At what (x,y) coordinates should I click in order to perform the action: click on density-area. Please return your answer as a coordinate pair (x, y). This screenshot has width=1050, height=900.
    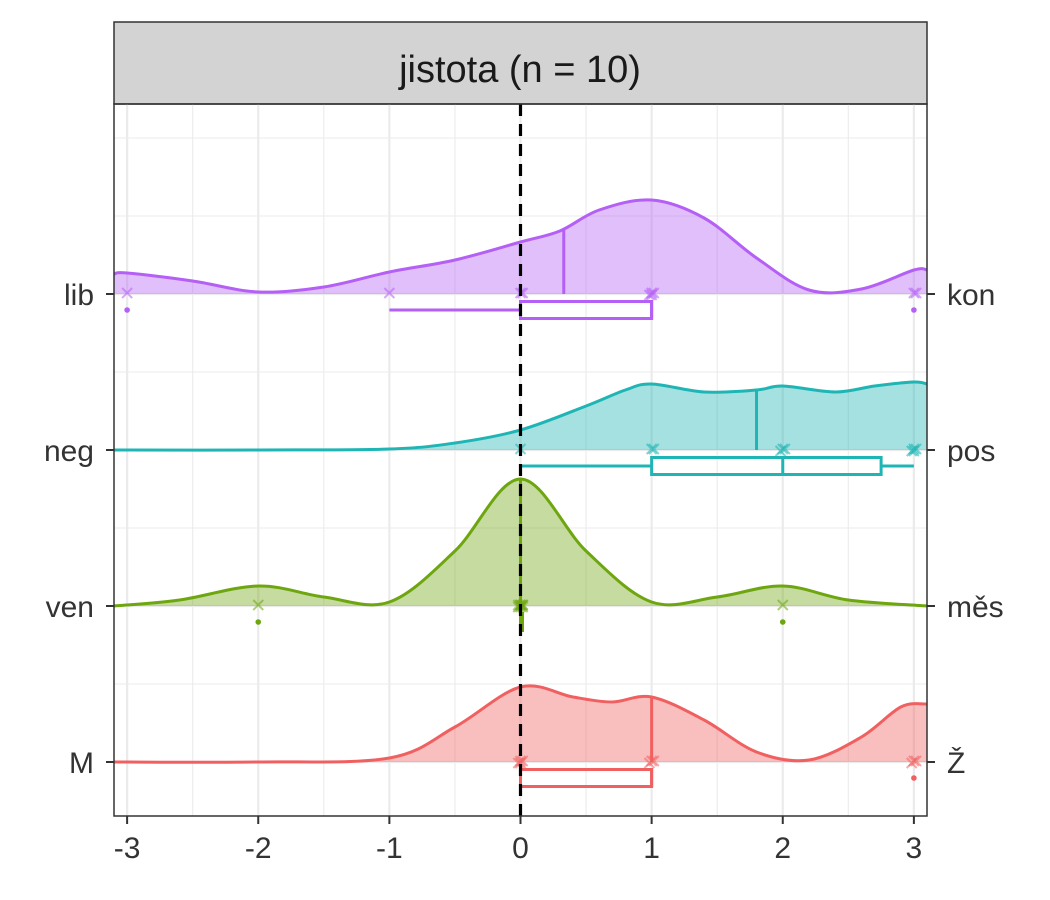
    Looking at the image, I should click on (520, 416).